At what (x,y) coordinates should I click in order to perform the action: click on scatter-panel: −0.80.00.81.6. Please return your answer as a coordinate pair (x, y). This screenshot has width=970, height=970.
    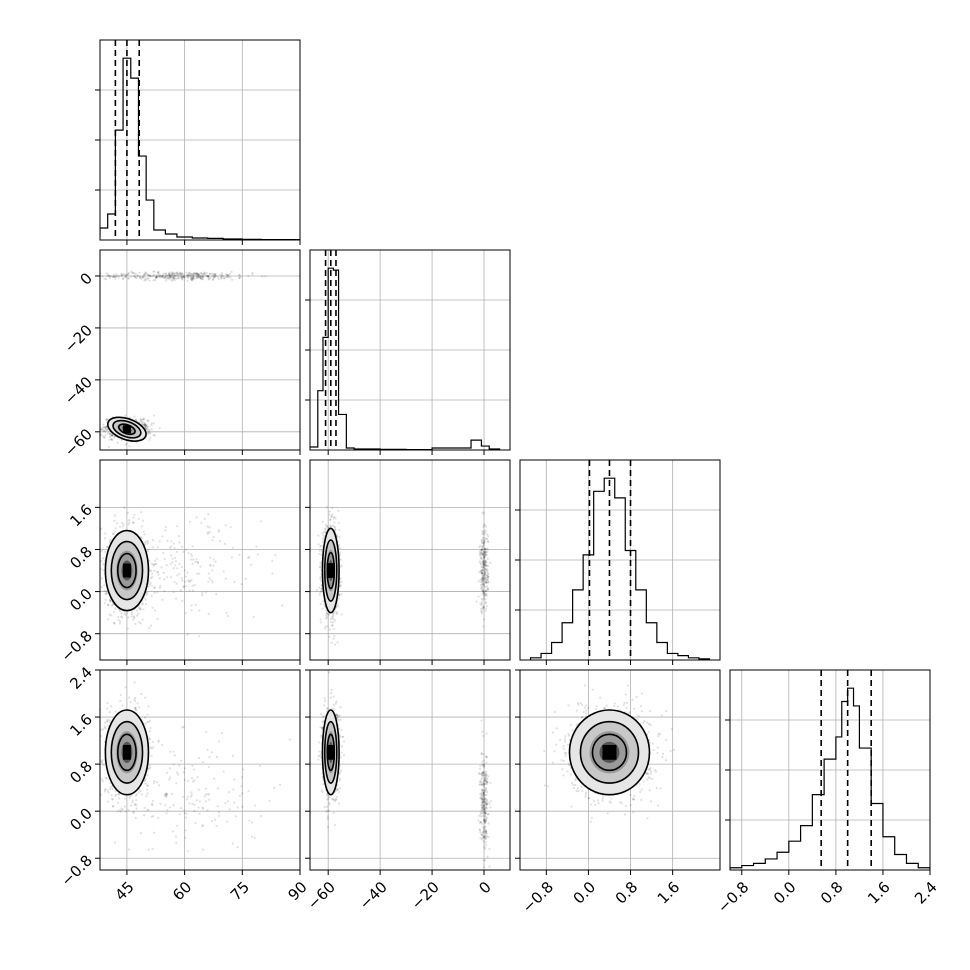
    Looking at the image, I should click on (179, 562).